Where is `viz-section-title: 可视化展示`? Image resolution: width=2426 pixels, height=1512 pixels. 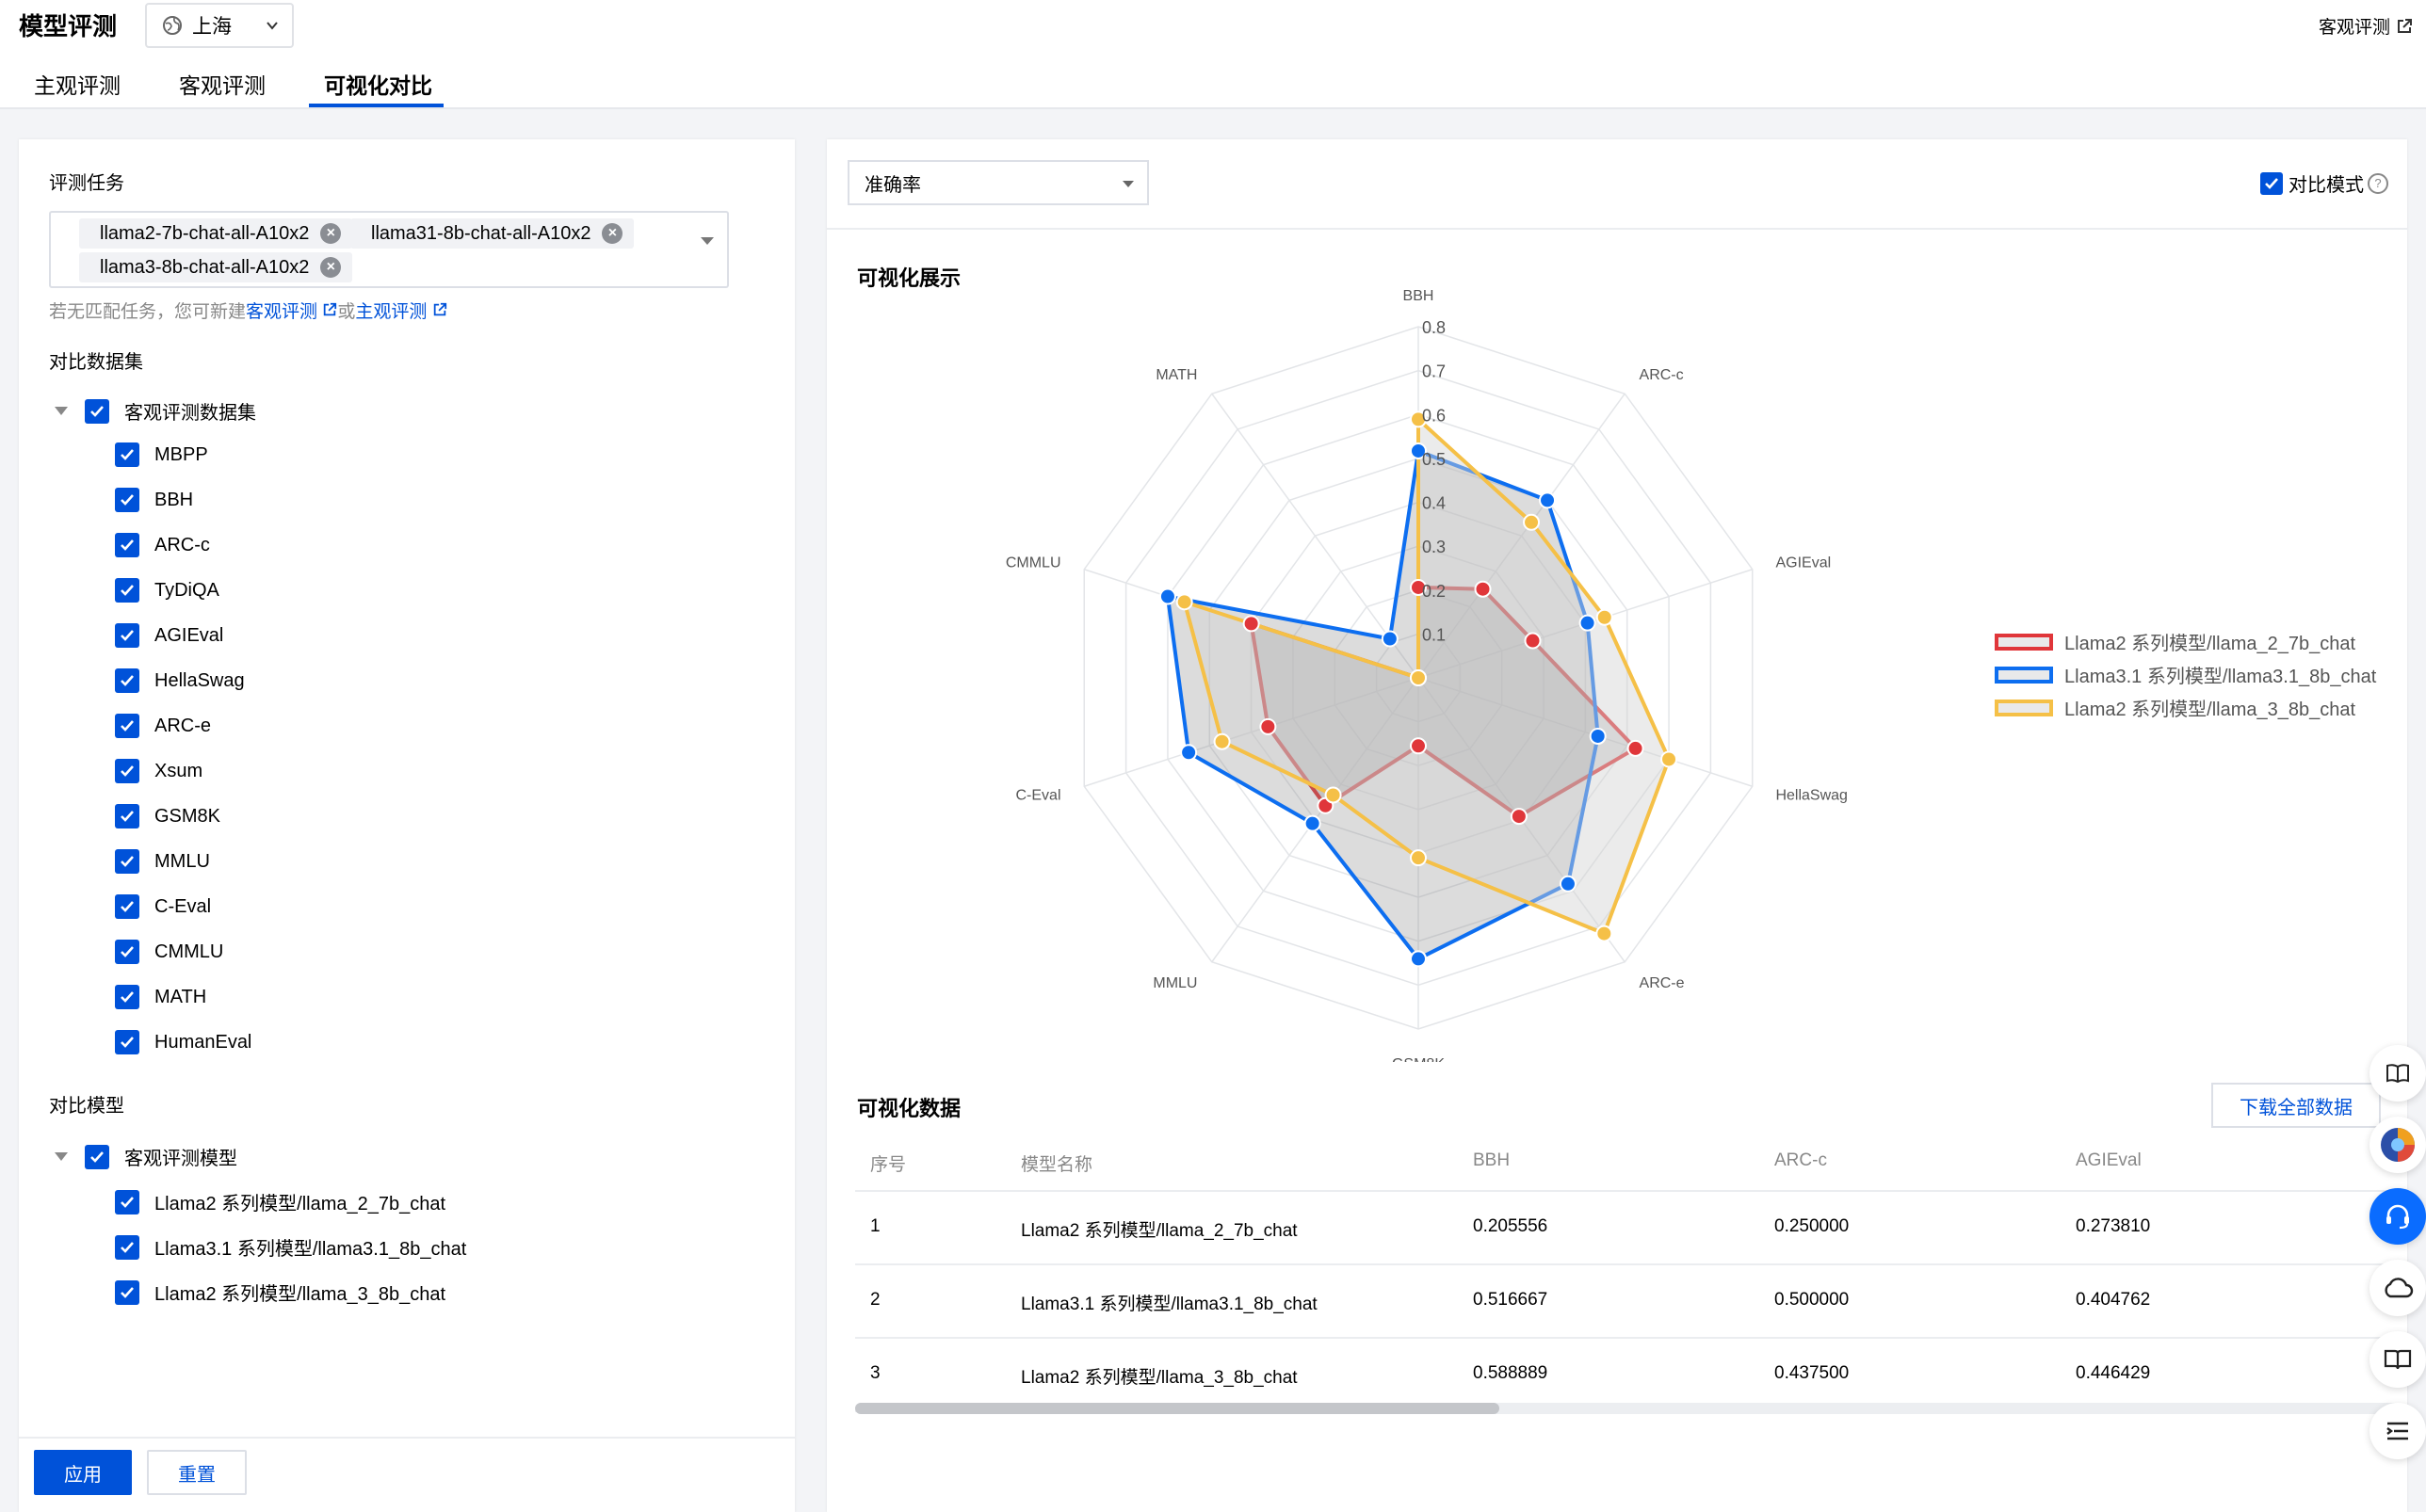 viz-section-title: 可视化展示 is located at coordinates (910, 278).